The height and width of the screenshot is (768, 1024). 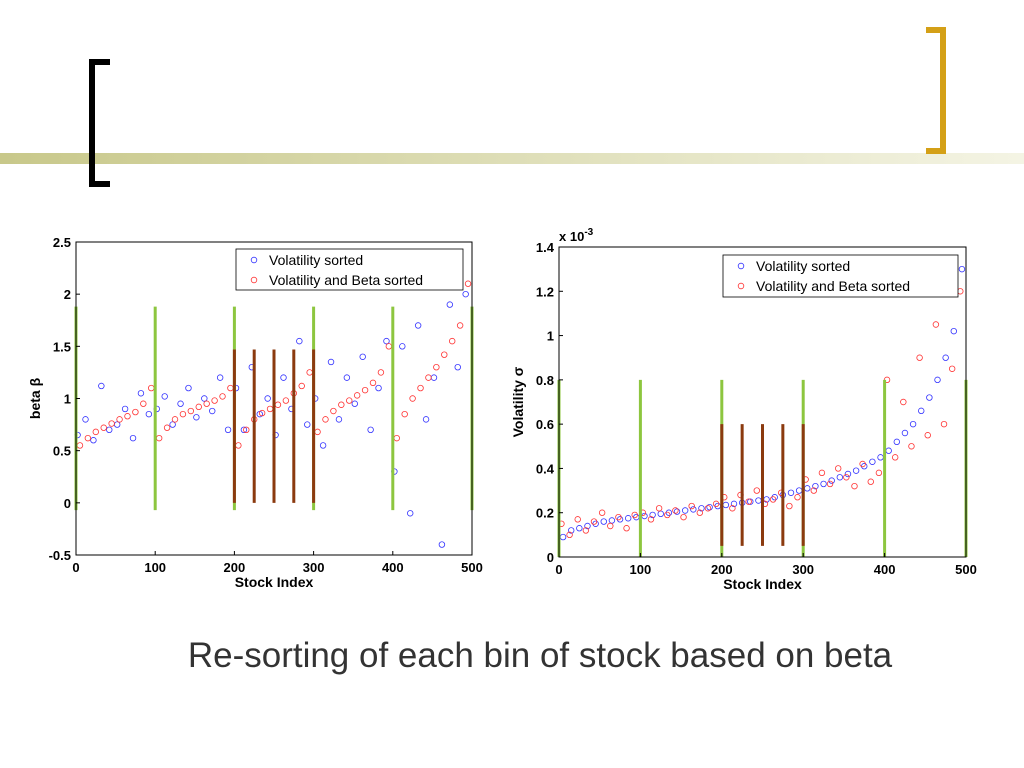 I want to click on x-axis-label: Stock Index, so click(x=762, y=584).